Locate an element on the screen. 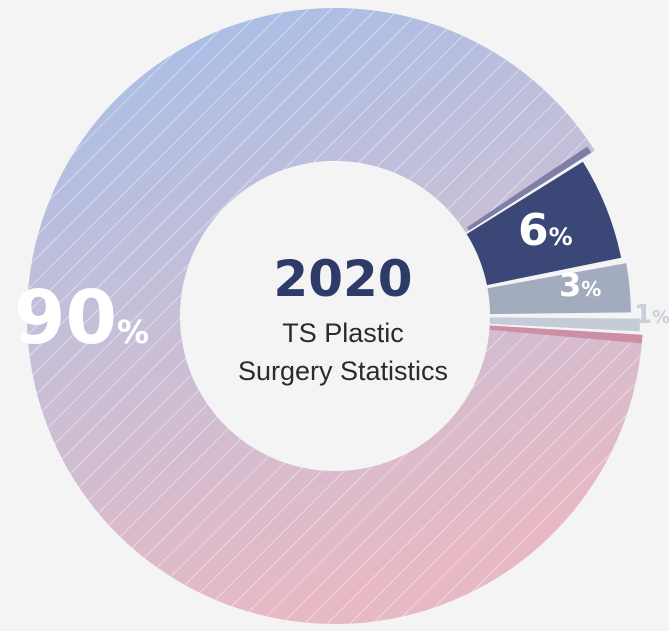 The image size is (669, 631). label-slice-6-number: 6 is located at coordinates (533, 230).